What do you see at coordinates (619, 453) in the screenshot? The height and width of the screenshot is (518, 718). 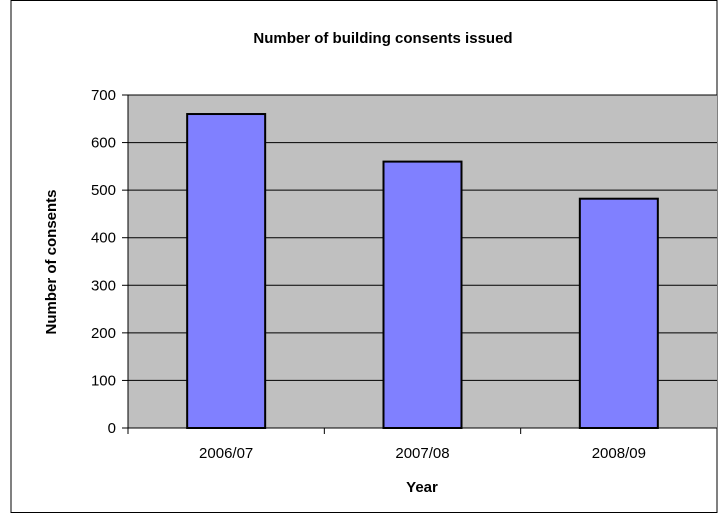 I see `x-tick-label: 2008/09` at bounding box center [619, 453].